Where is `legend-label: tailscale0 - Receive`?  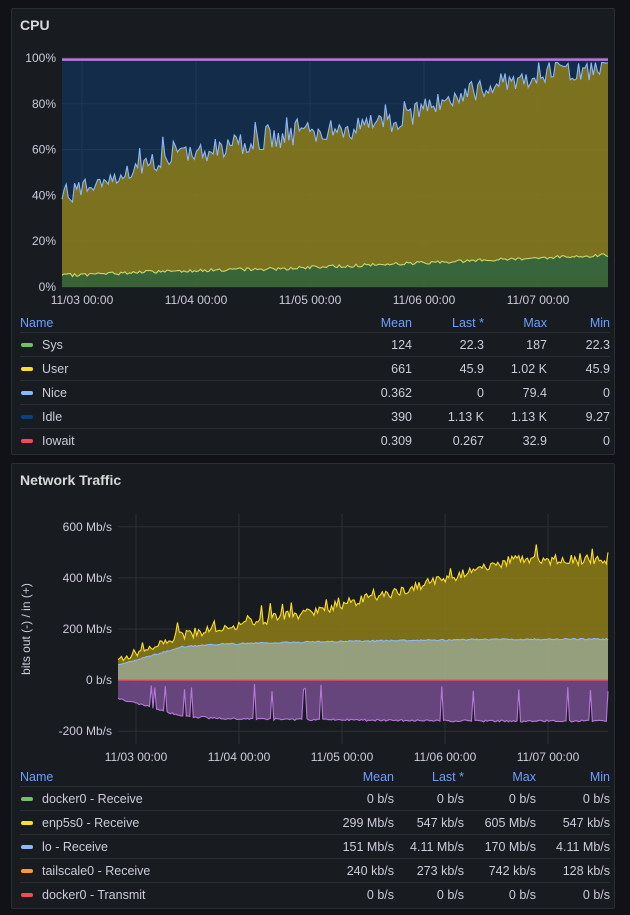 legend-label: tailscale0 - Receive is located at coordinates (96, 870).